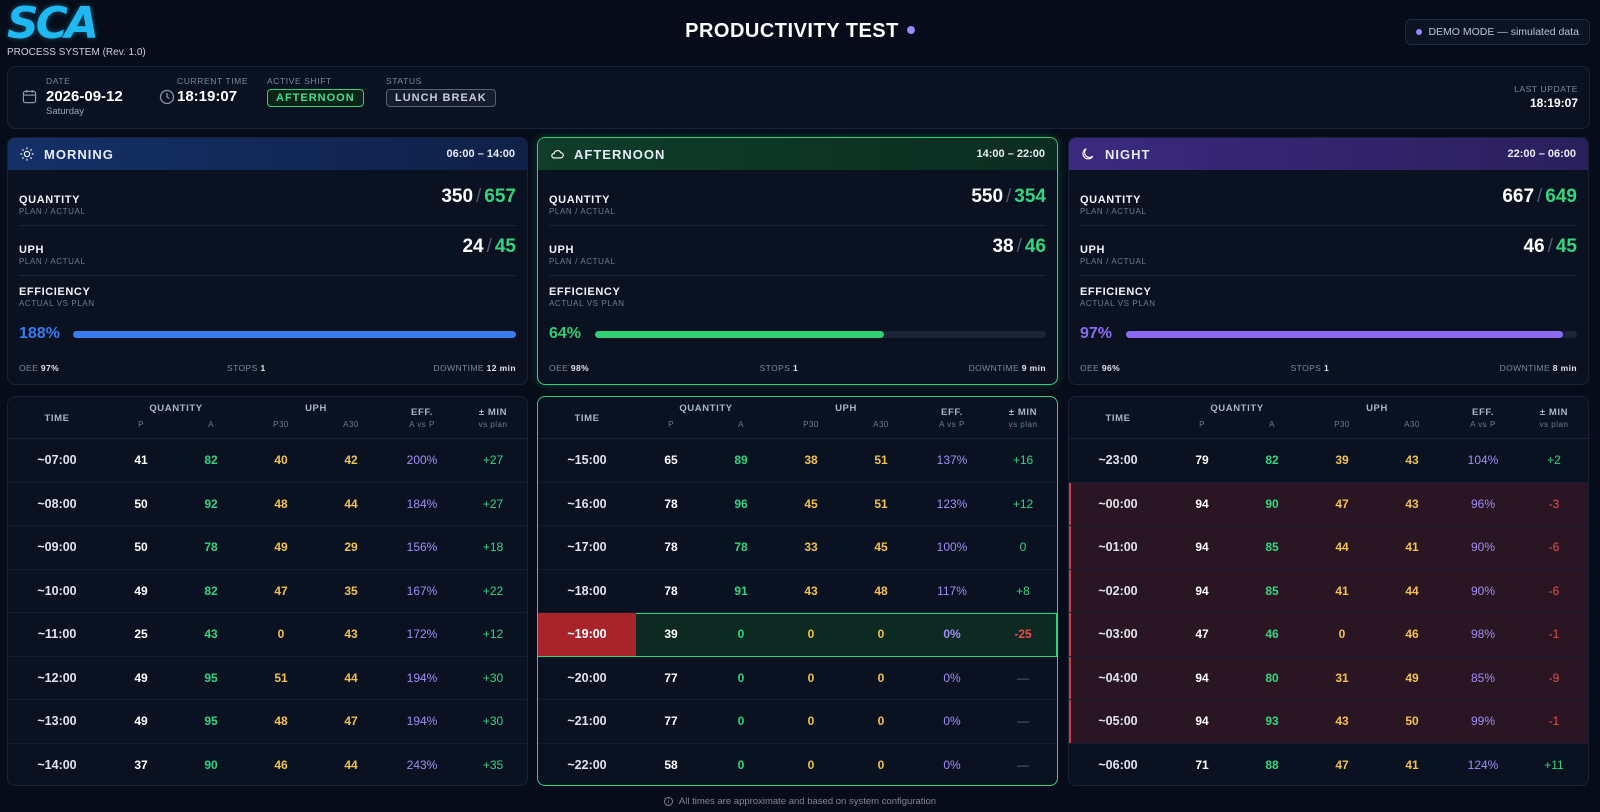 The height and width of the screenshot is (812, 1600). Describe the element at coordinates (671, 503) in the screenshot. I see `cell-p: 78` at that location.